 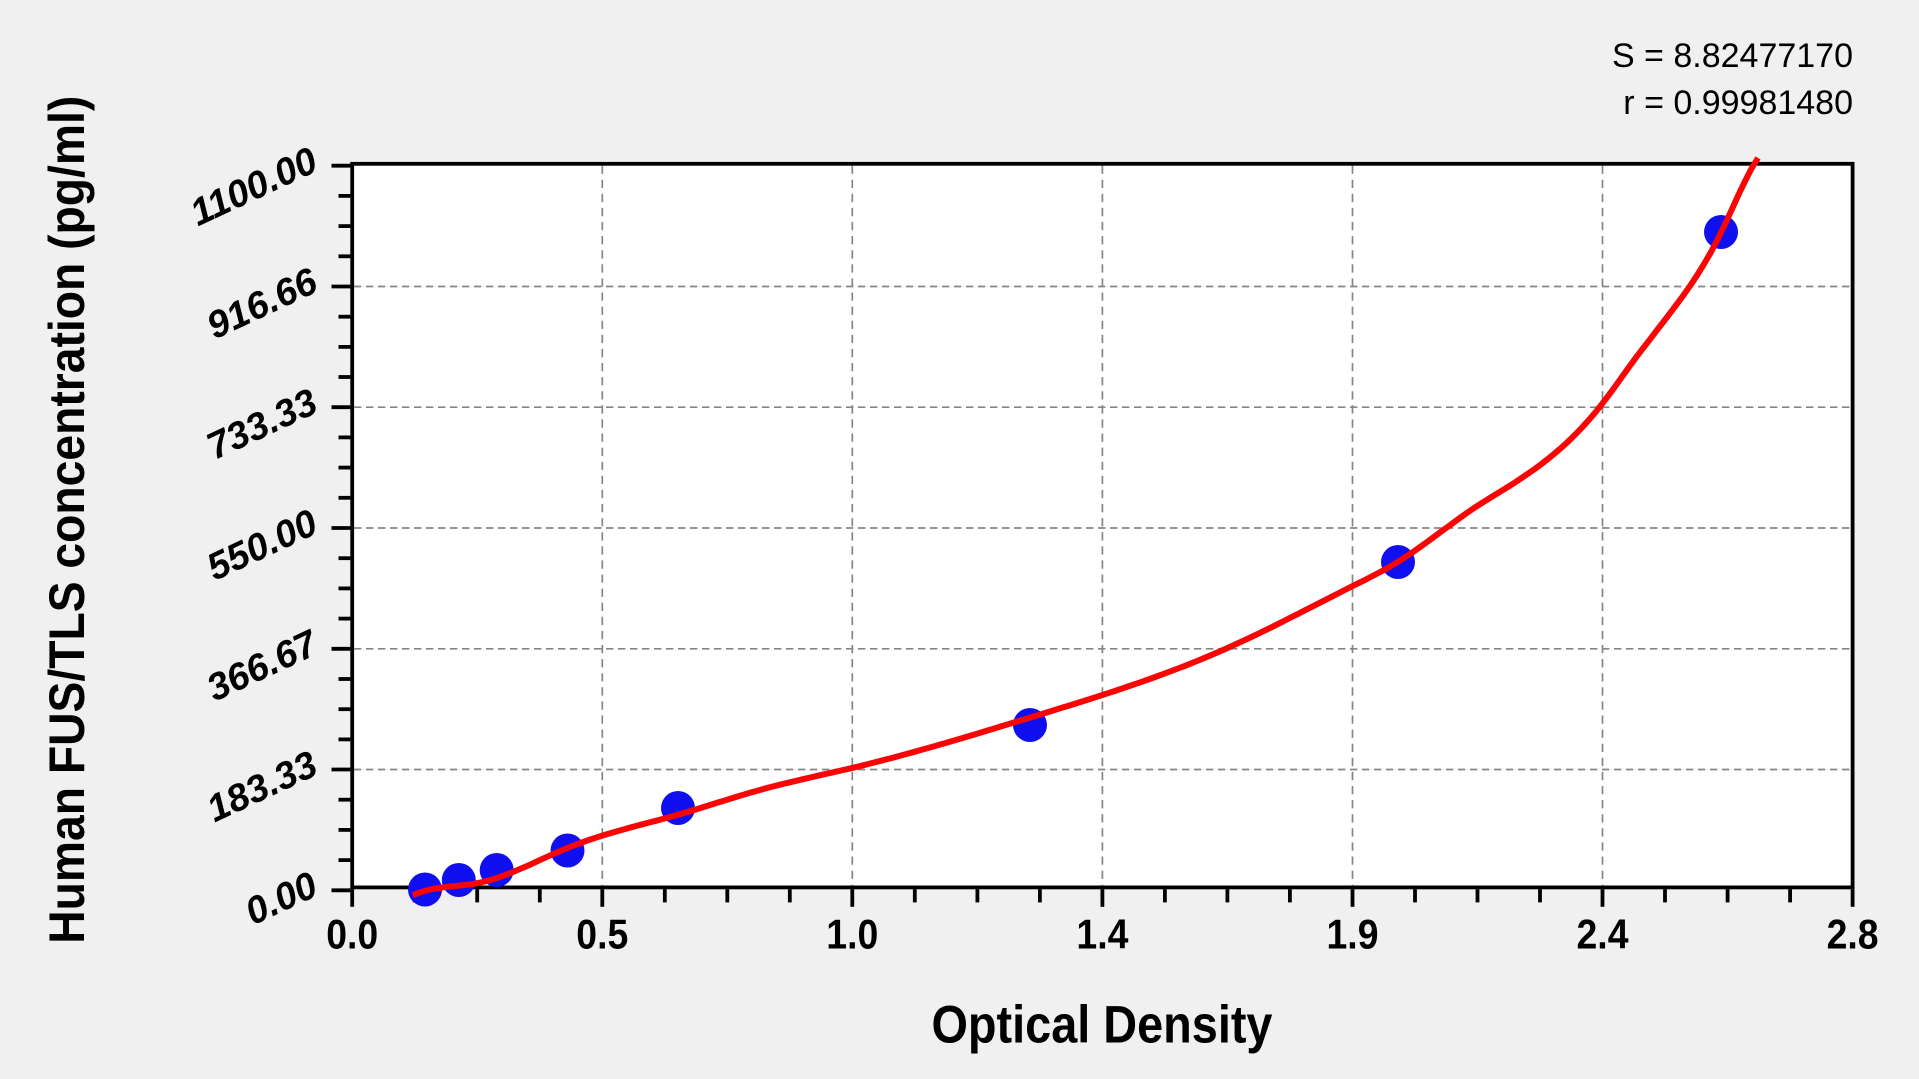 I want to click on svg-text: 0.0, so click(x=352, y=934).